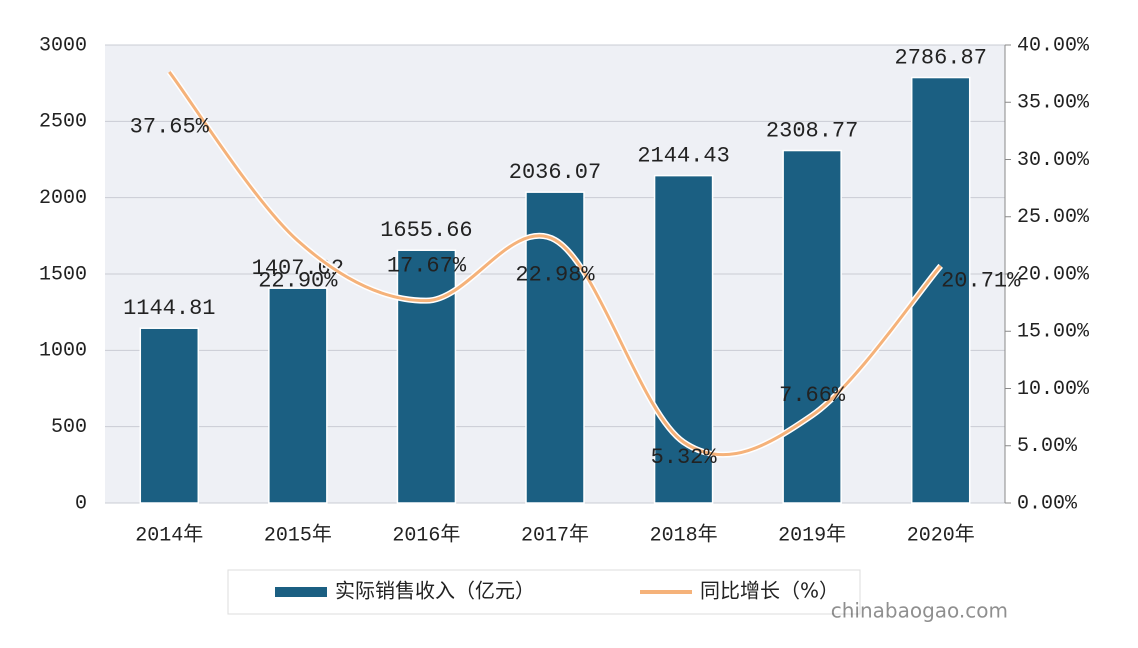 This screenshot has width=1138, height=648. Describe the element at coordinates (812, 534) in the screenshot. I see `x-tick-label: 2019年` at that location.